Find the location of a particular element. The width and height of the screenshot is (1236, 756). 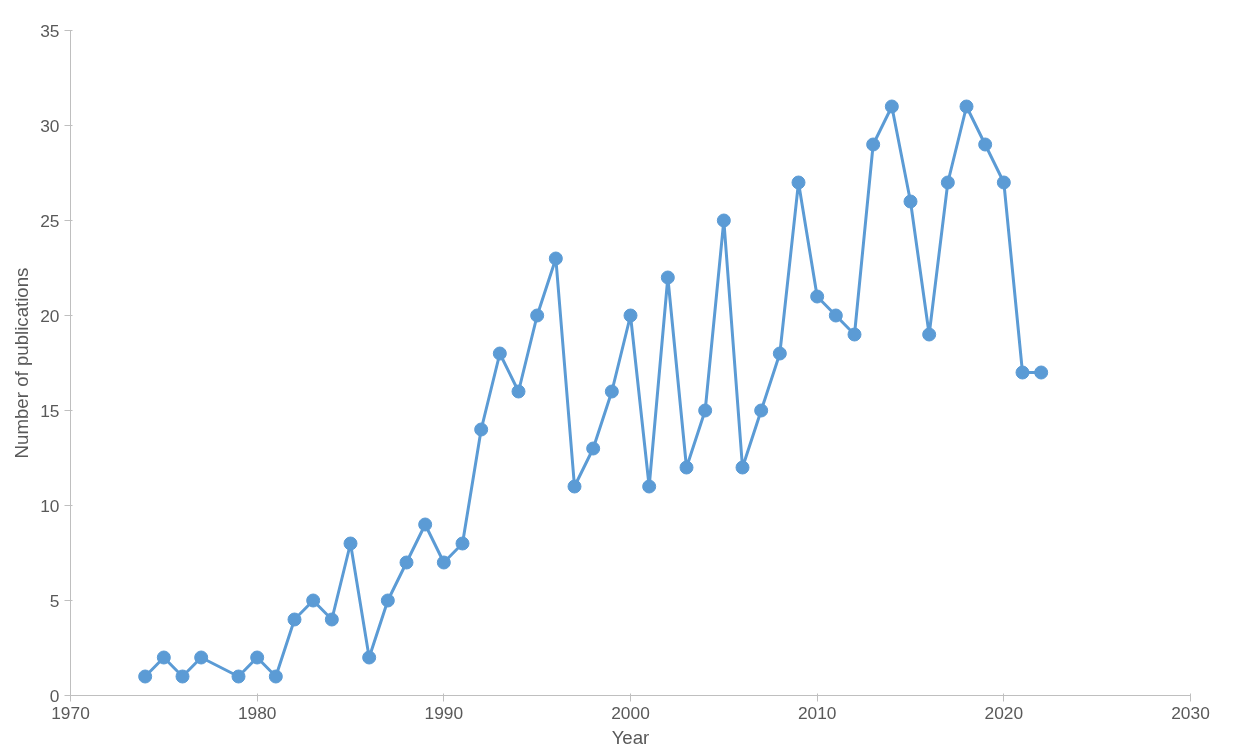

y-axis-title: Number of publications is located at coordinates (22, 363).